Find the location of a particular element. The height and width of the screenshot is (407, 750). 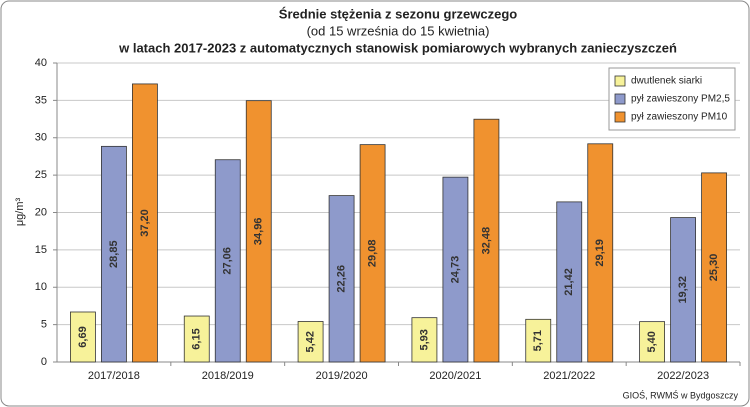

value-label: 32,48 is located at coordinates (486, 241).